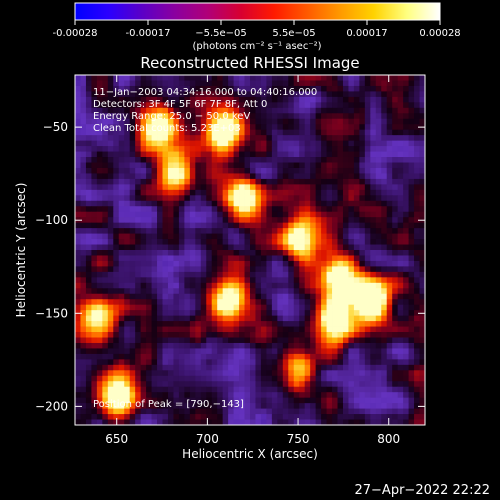 This screenshot has width=500, height=500. I want to click on colorbar-tick-label: 0.00017, so click(366, 33).